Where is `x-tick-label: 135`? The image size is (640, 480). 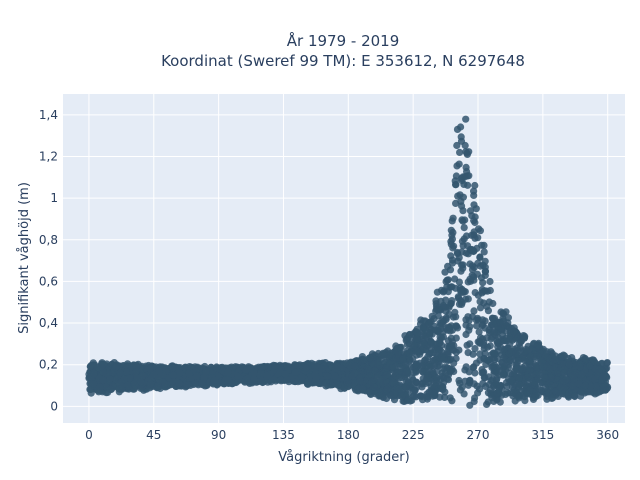 x-tick-label: 135 is located at coordinates (283, 435).